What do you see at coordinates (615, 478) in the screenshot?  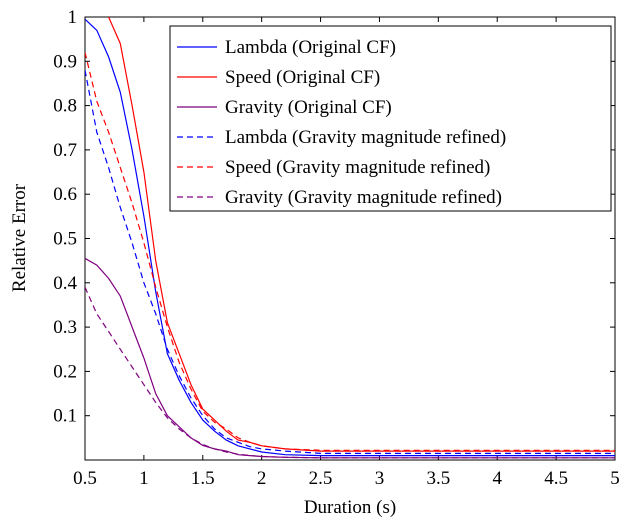 I see `x-tick-label: 5` at bounding box center [615, 478].